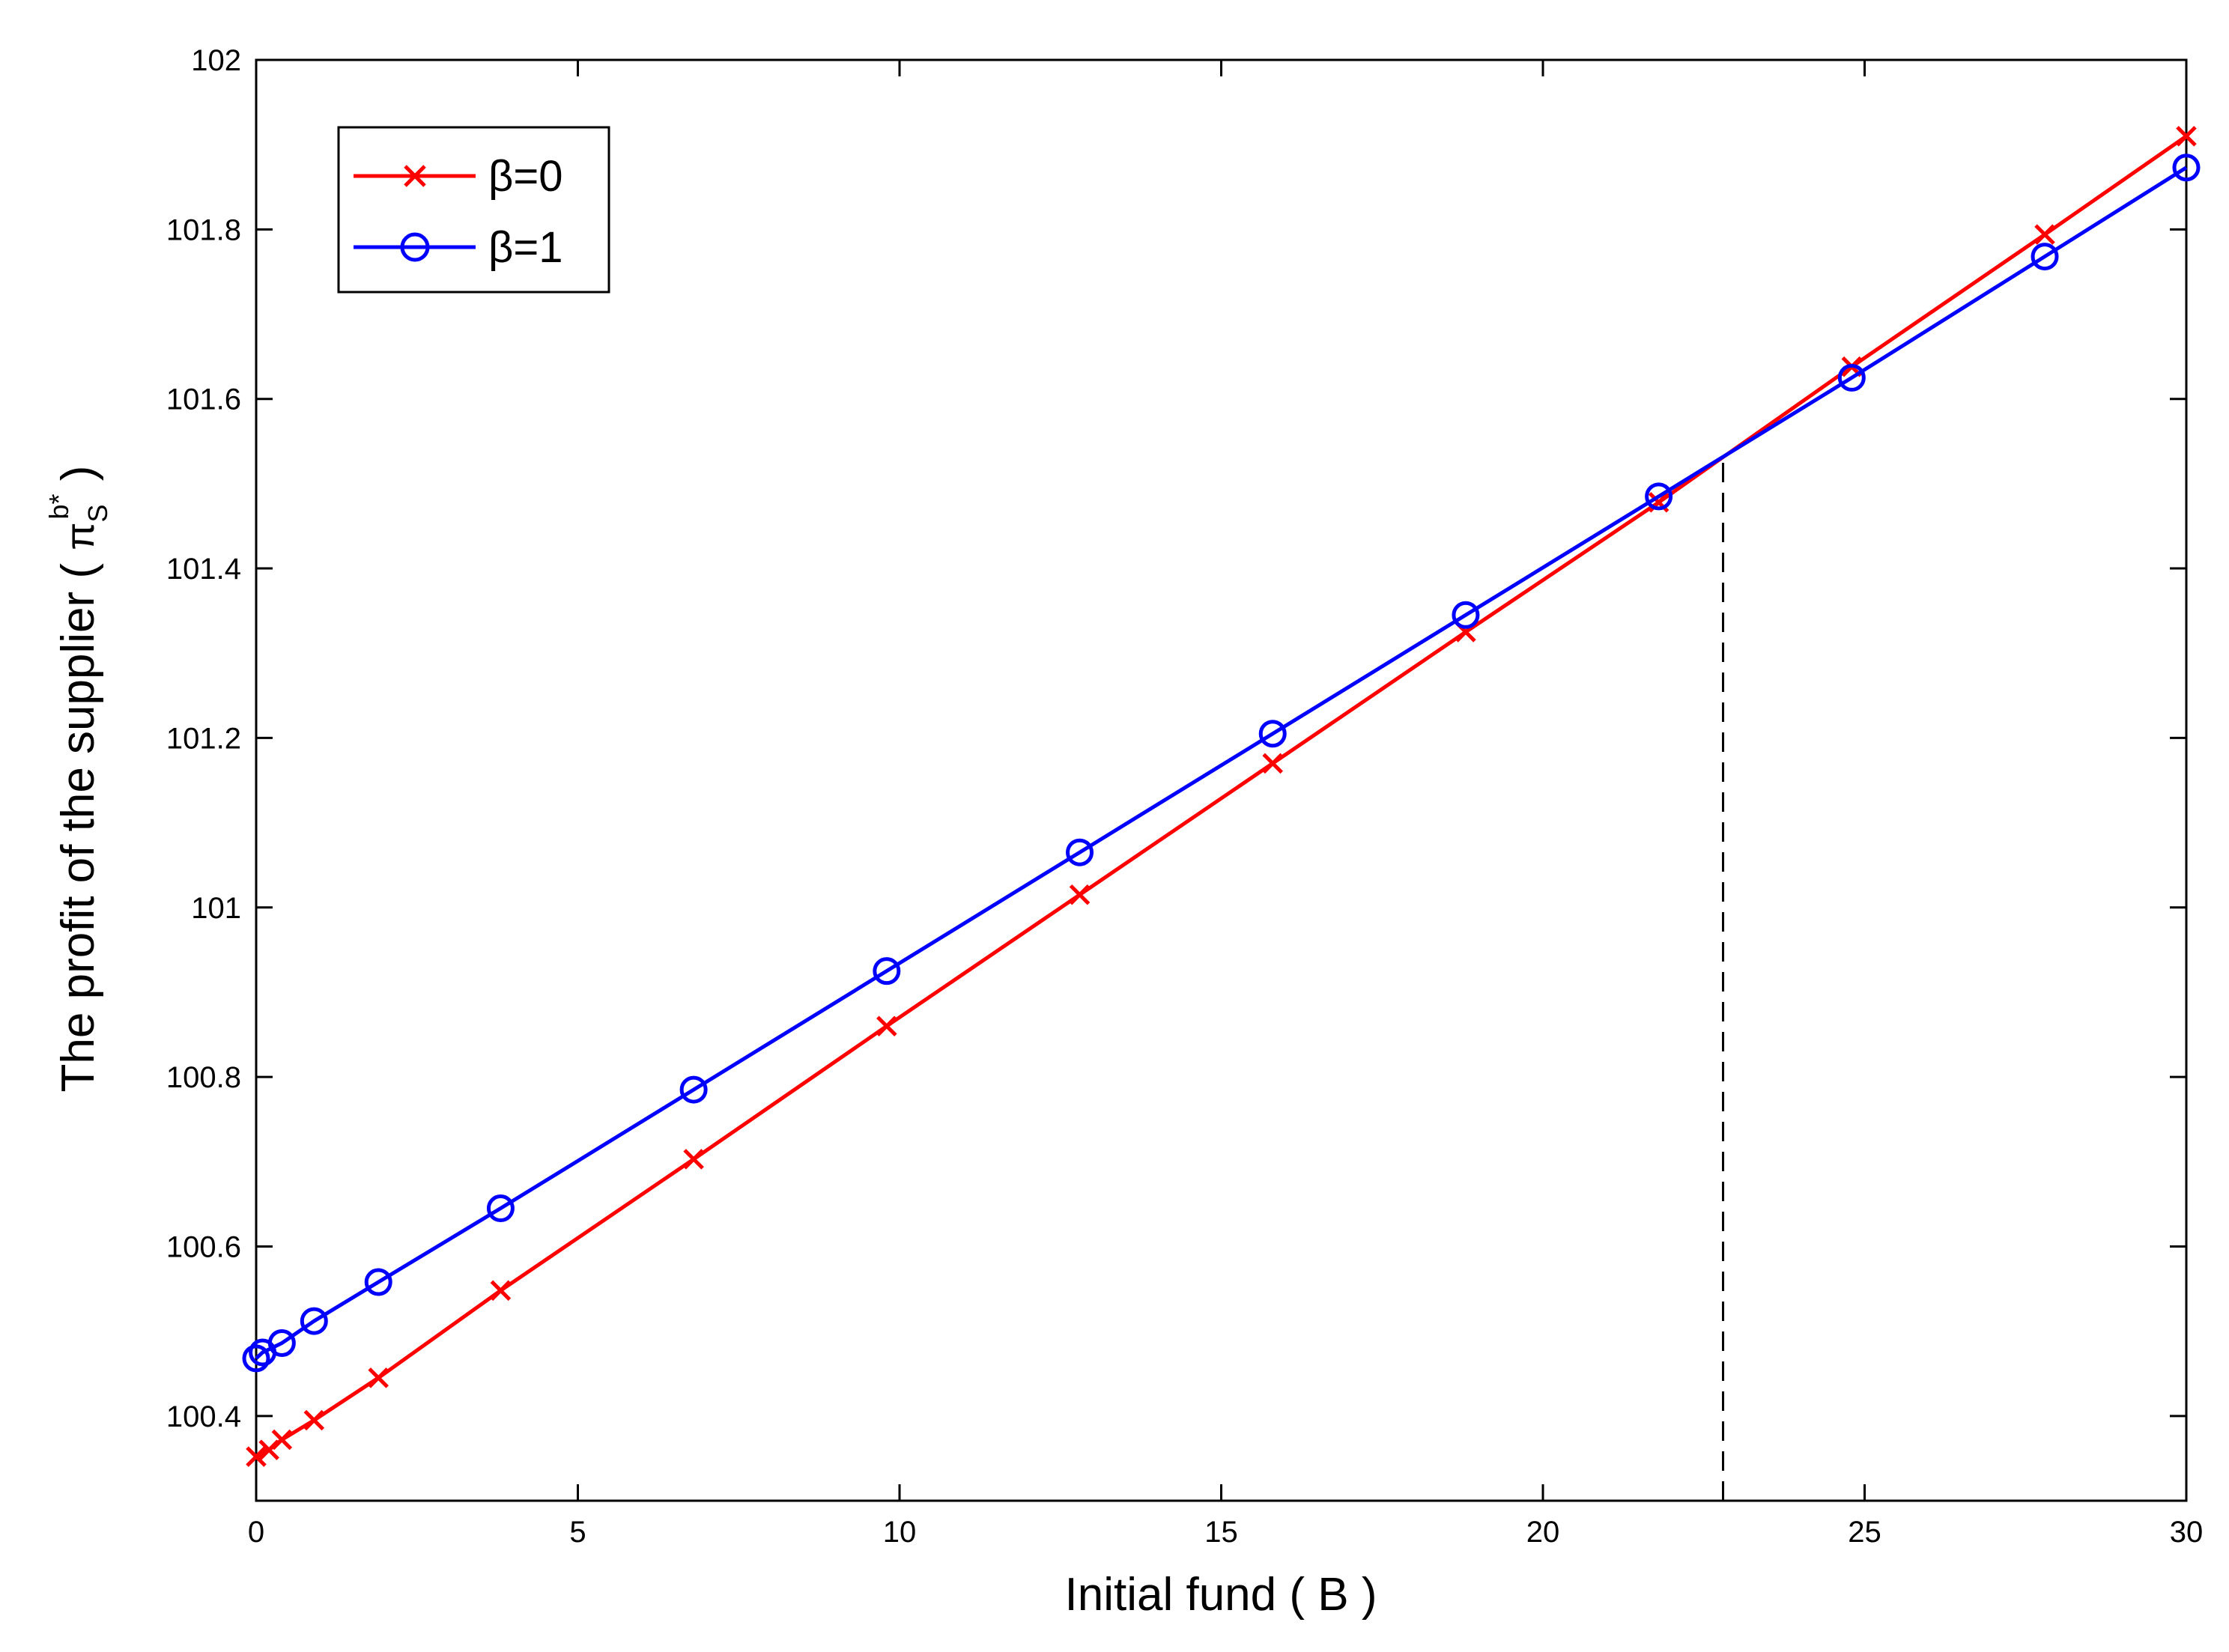 The width and height of the screenshot is (2229, 1652). What do you see at coordinates (97, 513) in the screenshot?
I see `y-axis-title-subscript: S` at bounding box center [97, 513].